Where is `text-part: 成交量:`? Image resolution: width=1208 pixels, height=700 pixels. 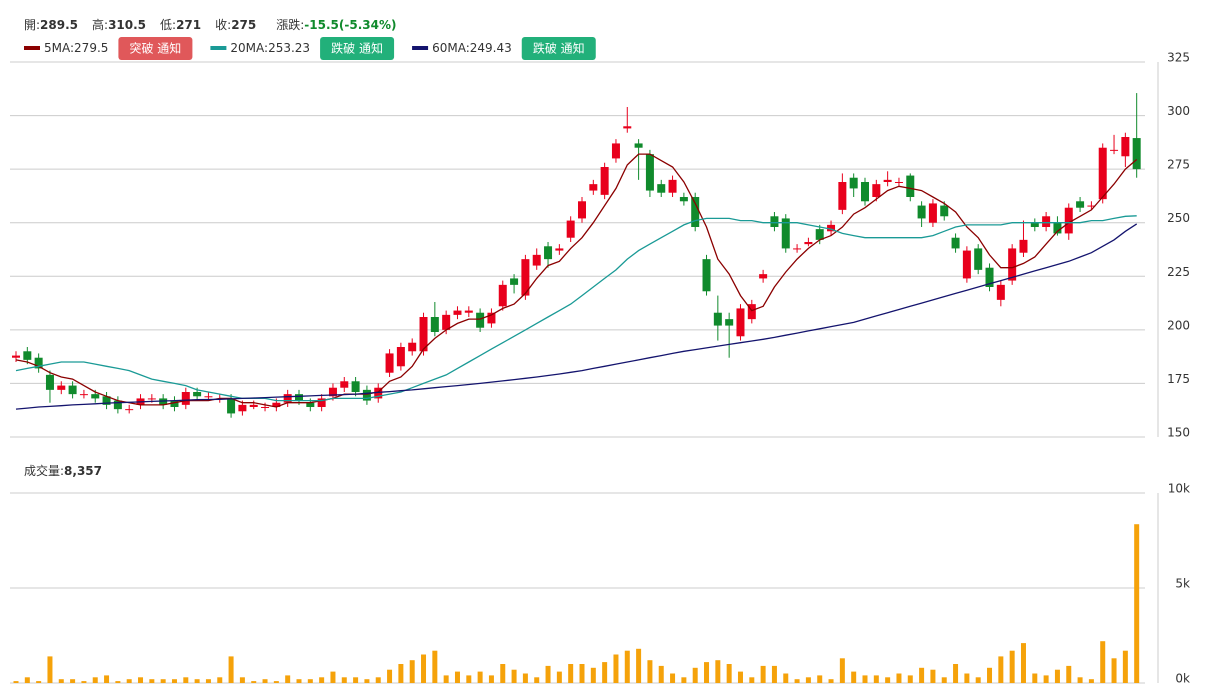
text-part: 成交量: is located at coordinates (44, 470).